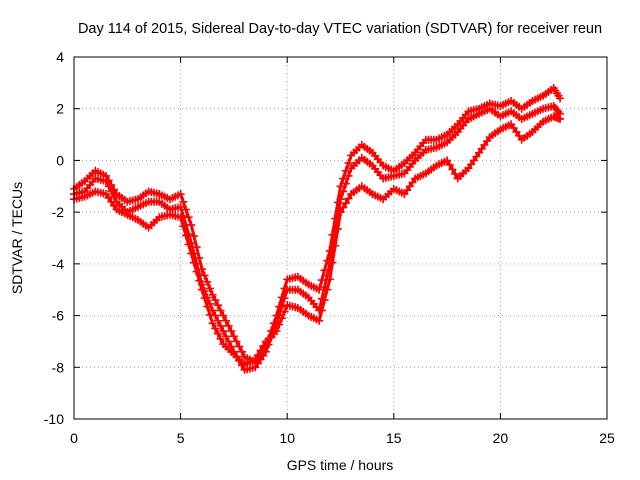 The width and height of the screenshot is (640, 480). I want to click on x-tick-label: 10, so click(287, 438).